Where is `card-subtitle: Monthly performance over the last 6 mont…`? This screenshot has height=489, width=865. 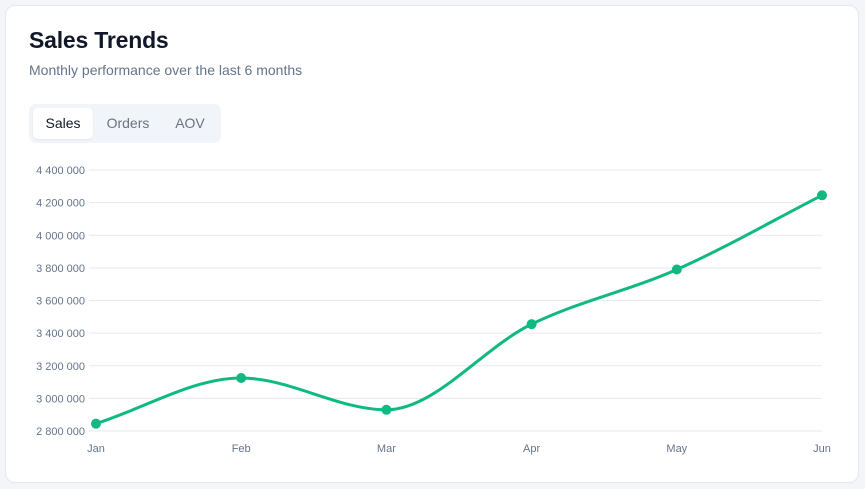 card-subtitle: Monthly performance over the last 6 mont… is located at coordinates (166, 70).